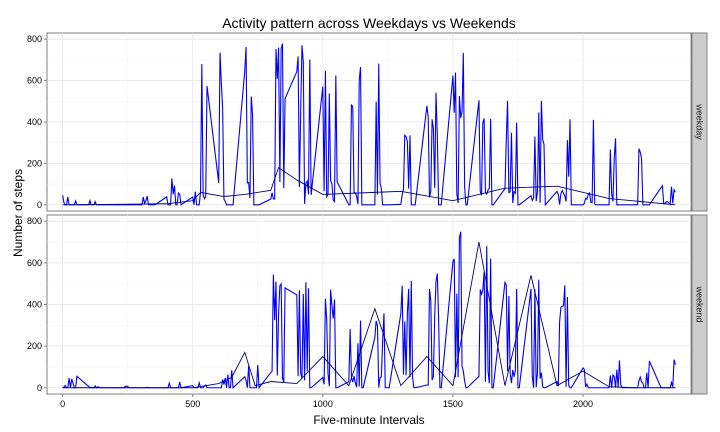  What do you see at coordinates (369, 186) in the screenshot?
I see `mean-line-weekday` at bounding box center [369, 186].